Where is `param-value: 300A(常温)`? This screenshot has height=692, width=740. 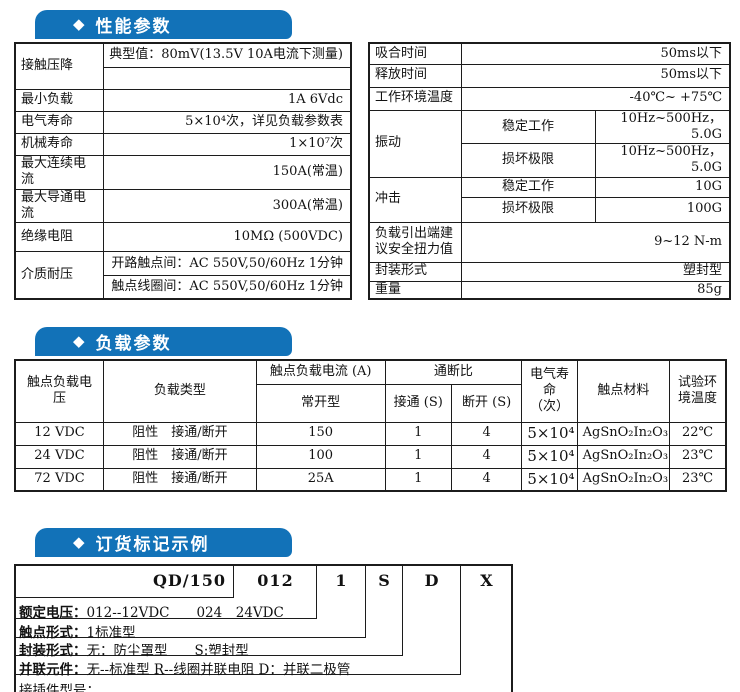 param-value: 300A(常温) is located at coordinates (227, 206).